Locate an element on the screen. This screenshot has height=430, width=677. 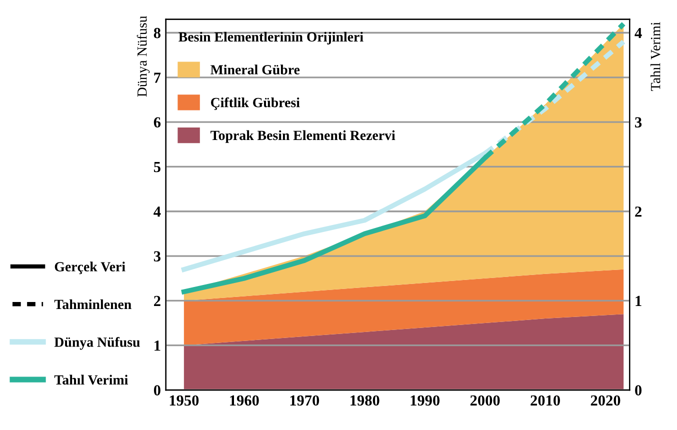
x-tick-label: 2000 is located at coordinates (485, 400).